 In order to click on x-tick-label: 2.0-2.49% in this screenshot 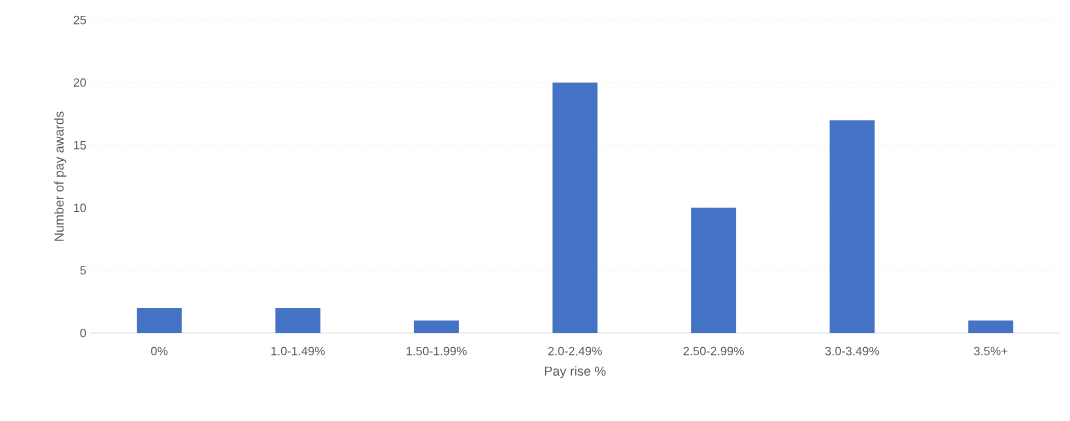, I will do `click(575, 351)`.